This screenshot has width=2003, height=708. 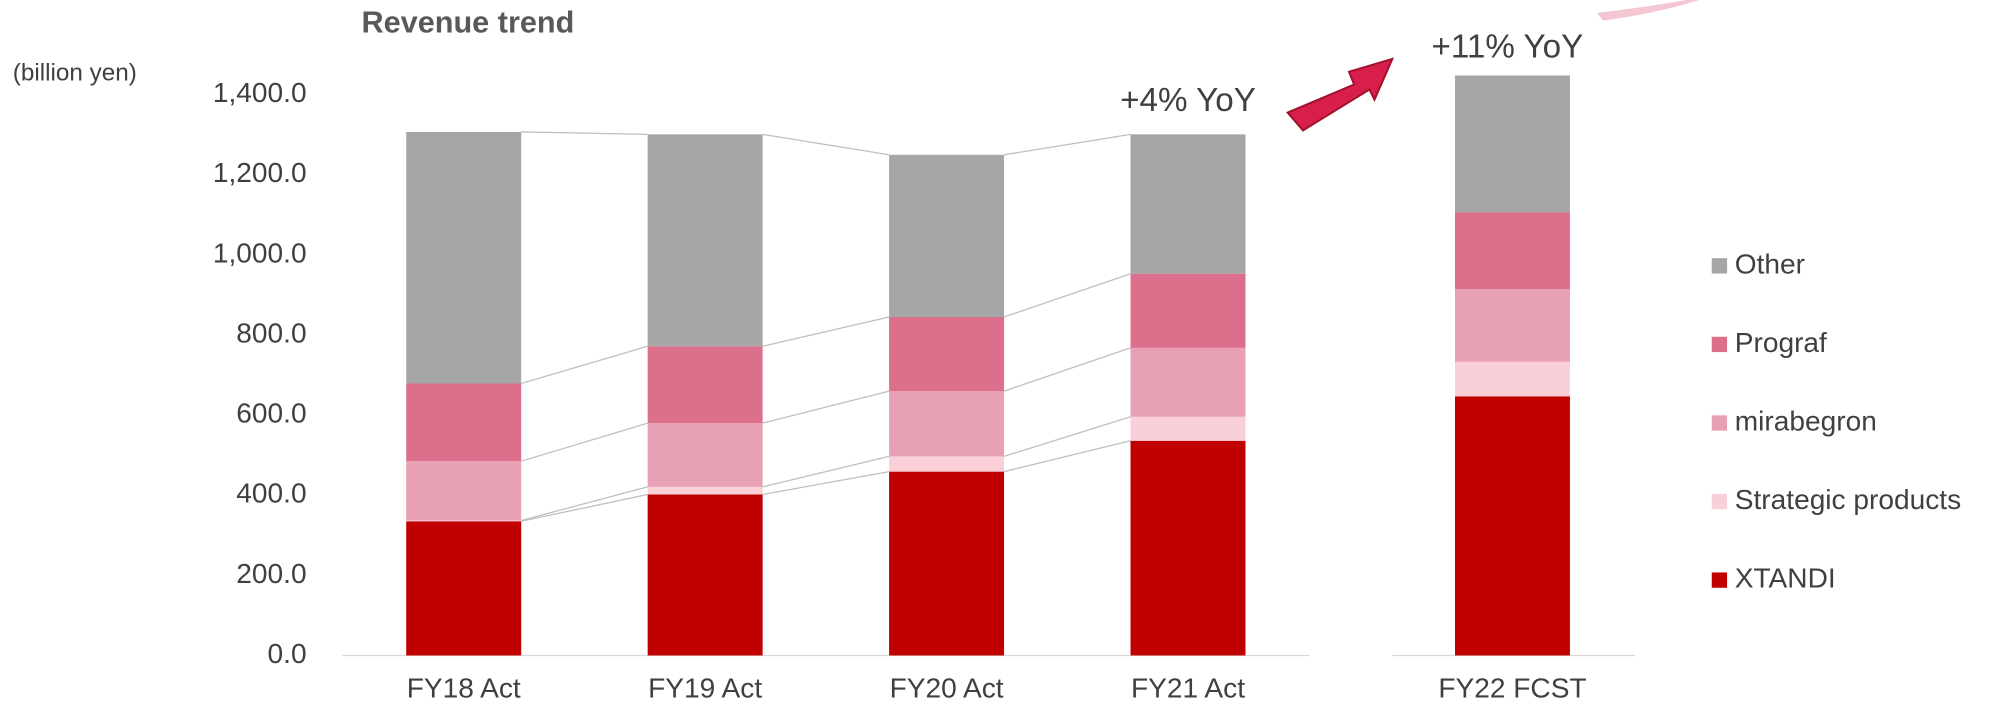 I want to click on y-axis-label: (billion yen), so click(x=75, y=73).